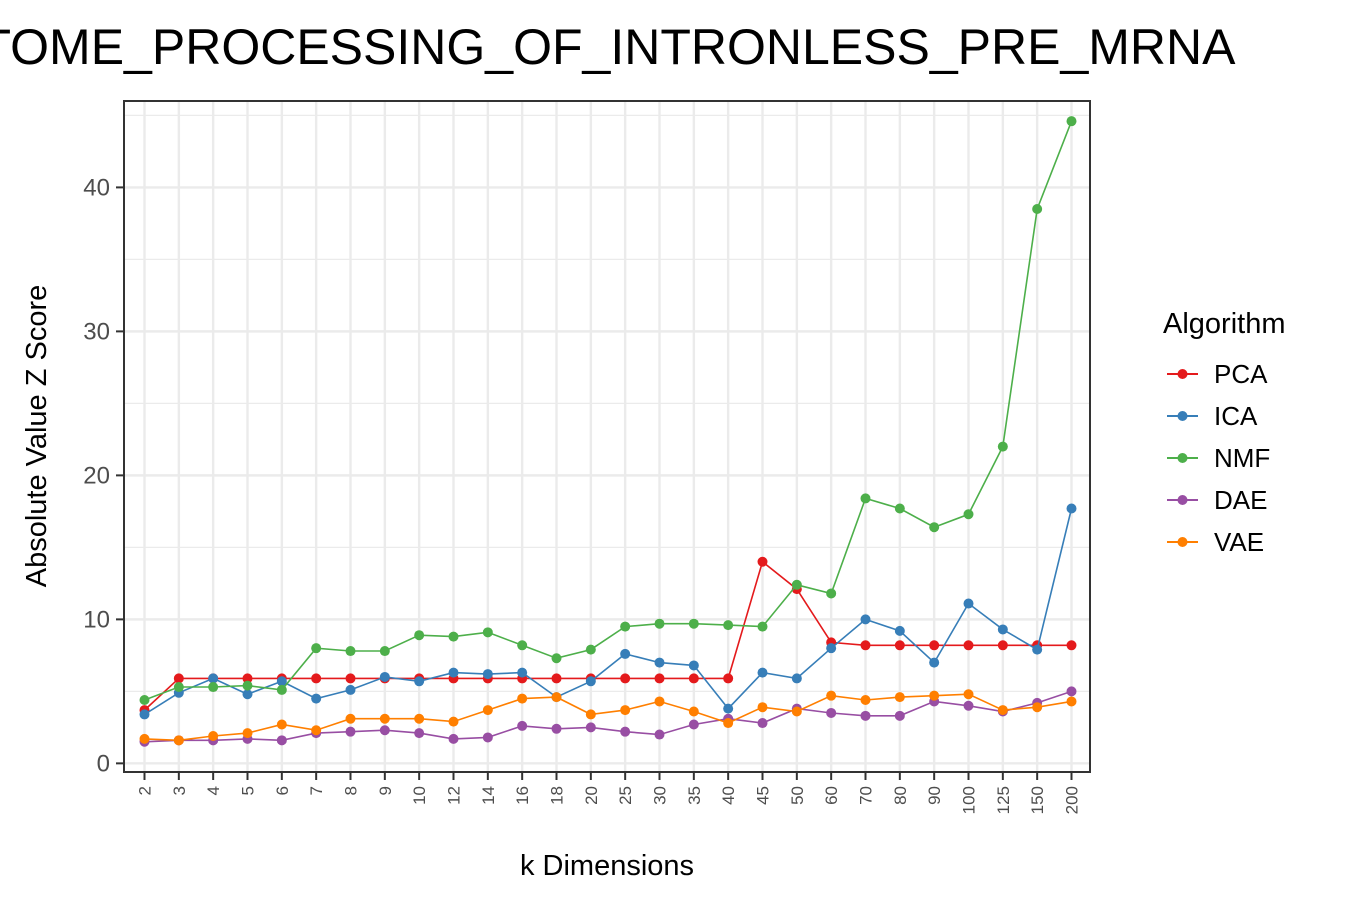  What do you see at coordinates (96, 187) in the screenshot?
I see `y-tick-label: 40` at bounding box center [96, 187].